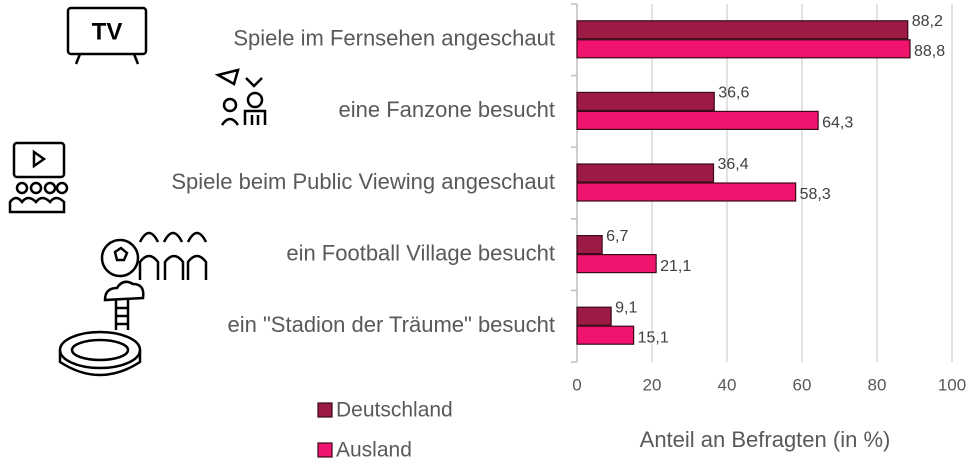 The width and height of the screenshot is (969, 466). What do you see at coordinates (837, 123) in the screenshot?
I see `value-label: 64,3` at bounding box center [837, 123].